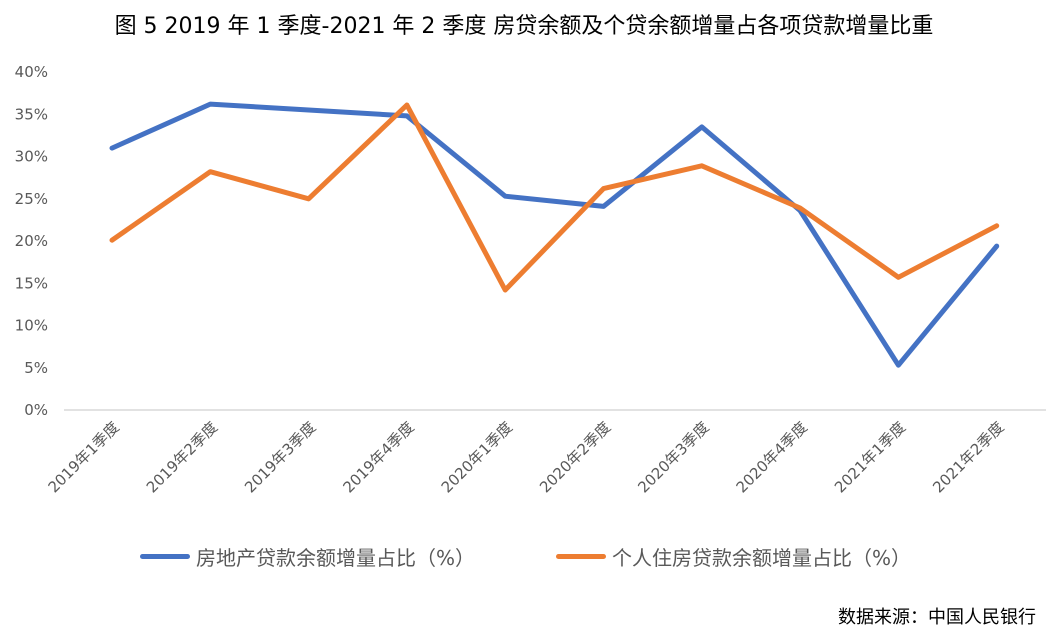 The width and height of the screenshot is (1048, 637). What do you see at coordinates (31, 114) in the screenshot?
I see `y-tick-label: 35%` at bounding box center [31, 114].